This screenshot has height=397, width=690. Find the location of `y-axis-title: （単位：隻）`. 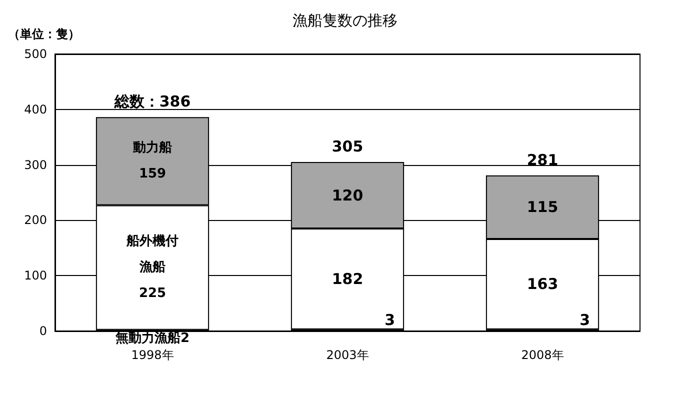

y-axis-title: （単位：隻） is located at coordinates (44, 34).